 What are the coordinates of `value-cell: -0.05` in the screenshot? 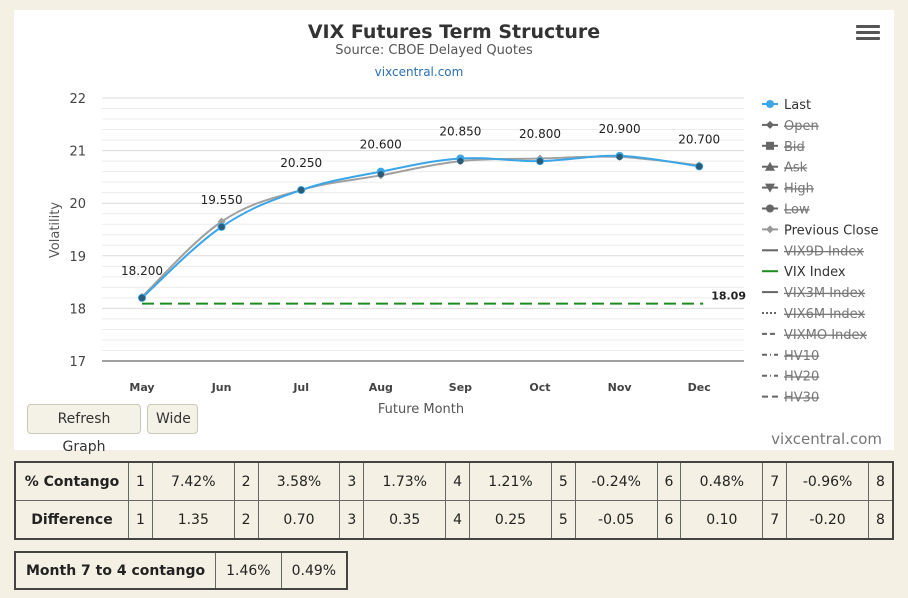 It's located at (616, 520).